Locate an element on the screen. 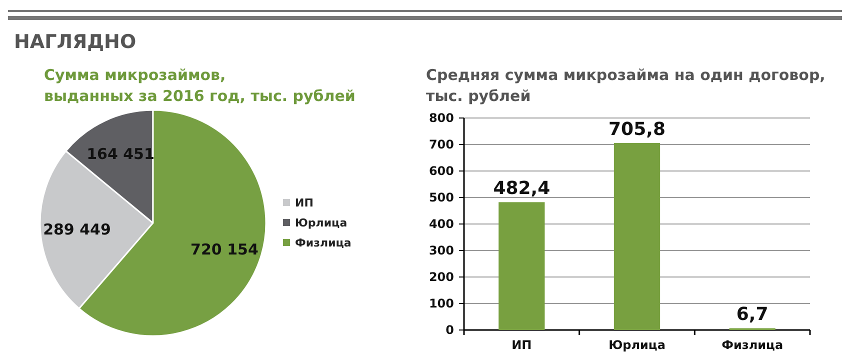 Image resolution: width=850 pixels, height=360 pixels. chart-title: Средняя сумма микрозайма на один договор, тыс. рублей is located at coordinates (626, 85).